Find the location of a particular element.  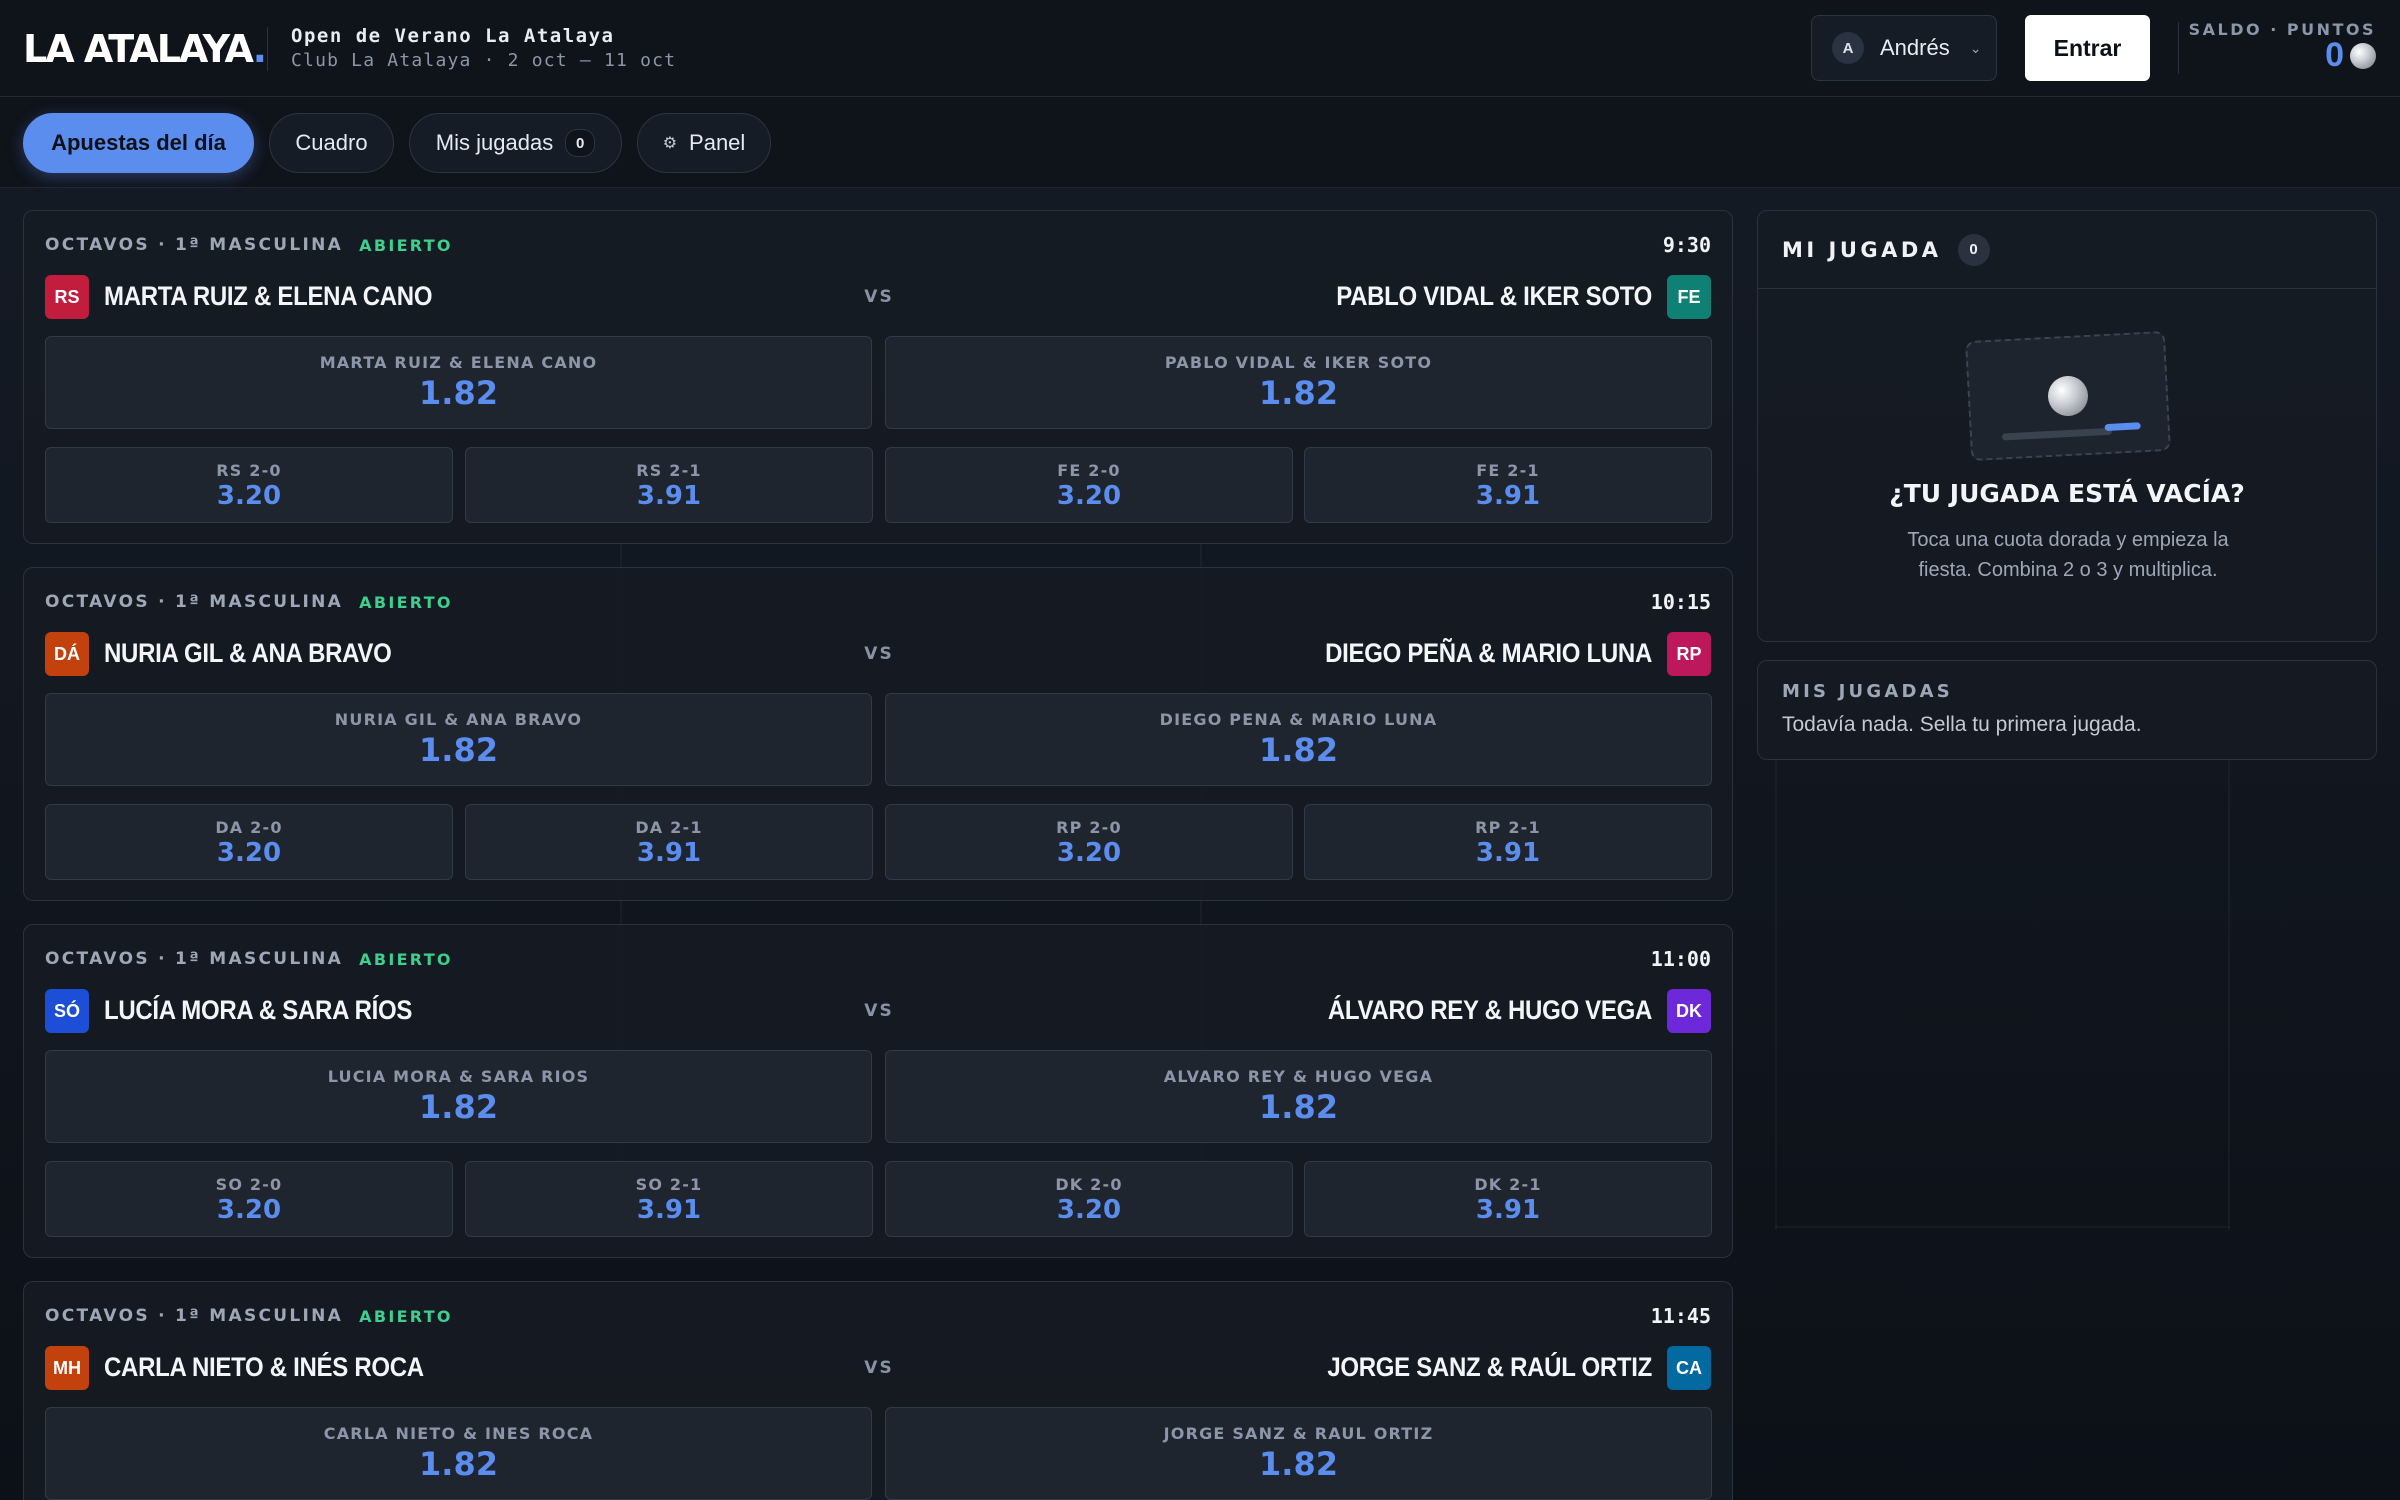

user-selector: A Andrés ⌄ is located at coordinates (1904, 48).